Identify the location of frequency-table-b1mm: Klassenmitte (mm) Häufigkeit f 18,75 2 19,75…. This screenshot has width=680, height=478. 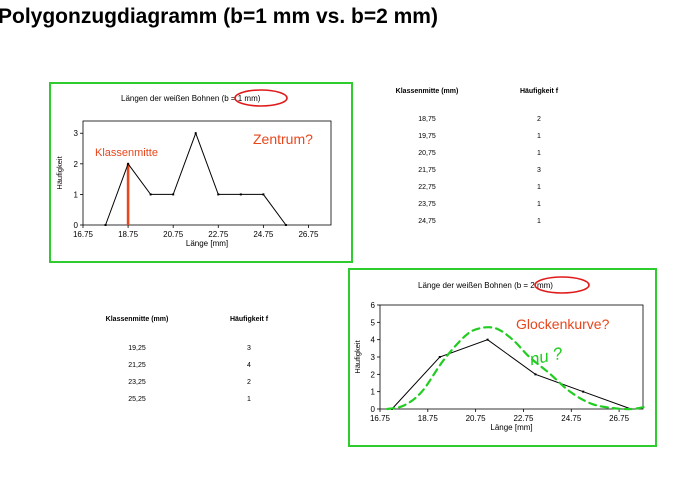
(495, 163).